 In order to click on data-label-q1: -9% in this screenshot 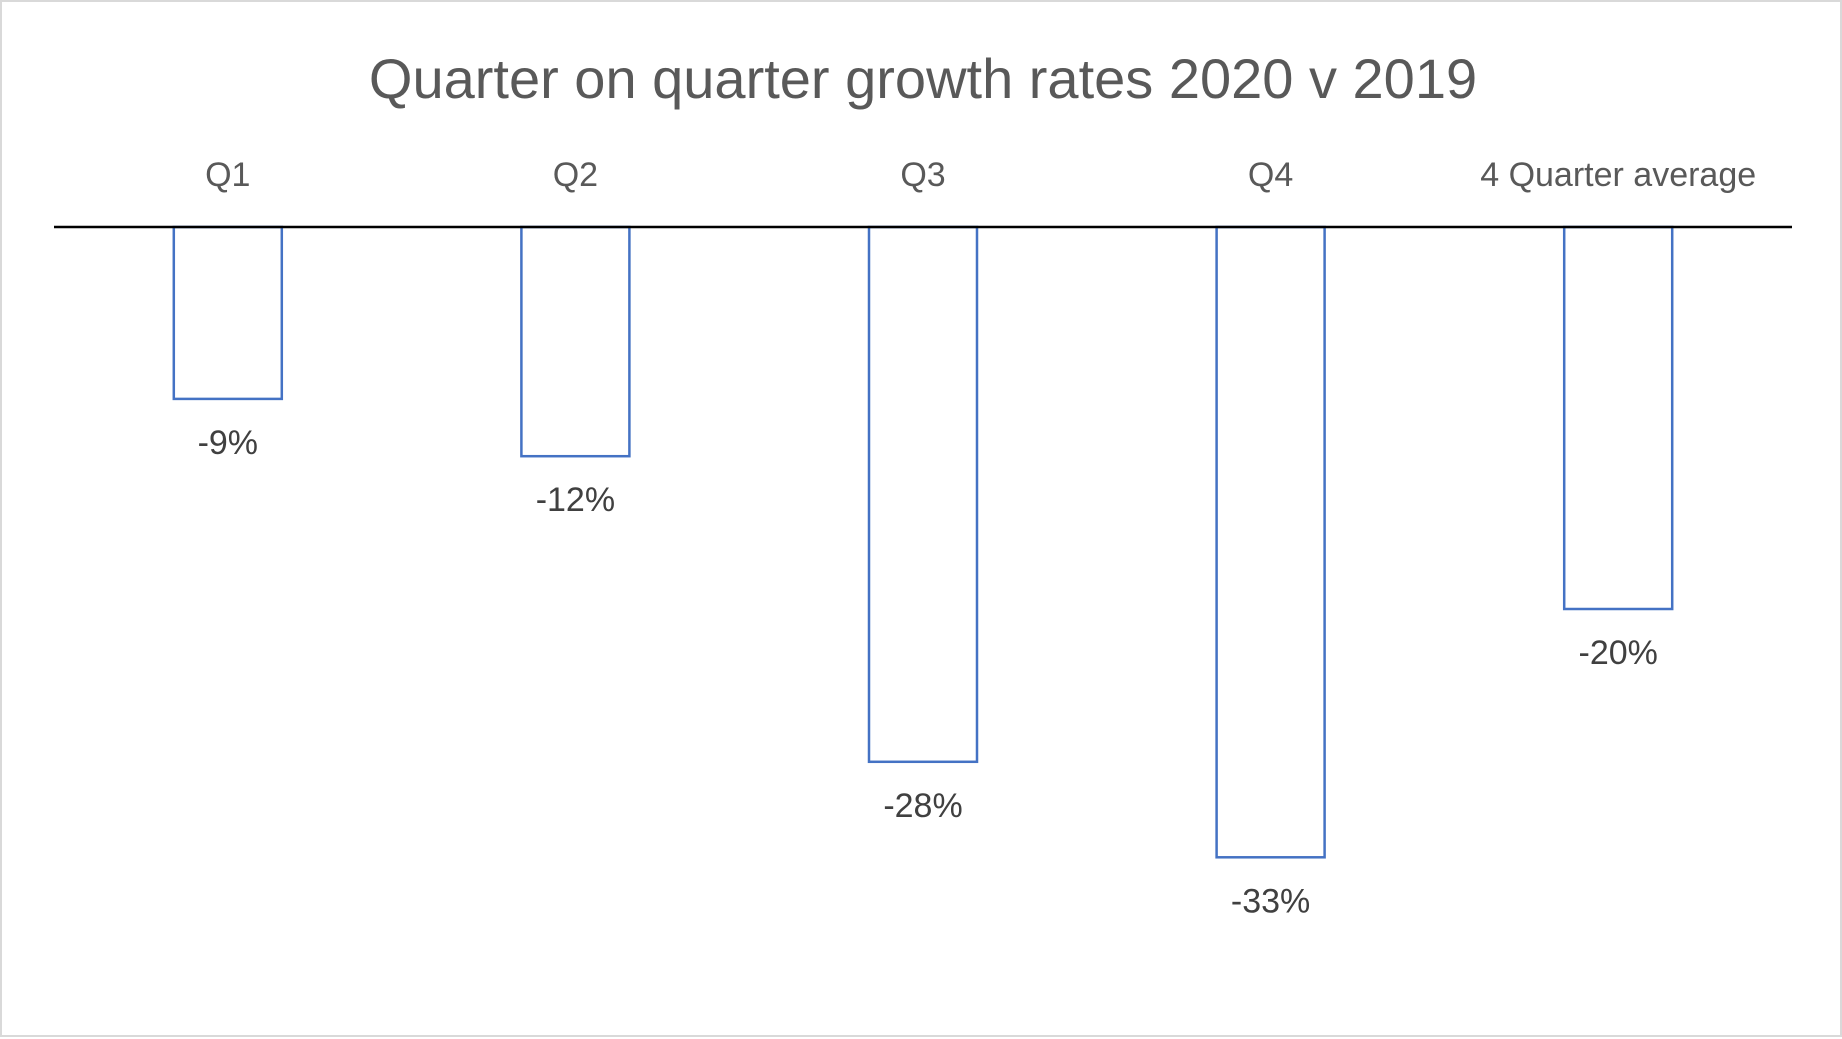, I will do `click(228, 443)`.